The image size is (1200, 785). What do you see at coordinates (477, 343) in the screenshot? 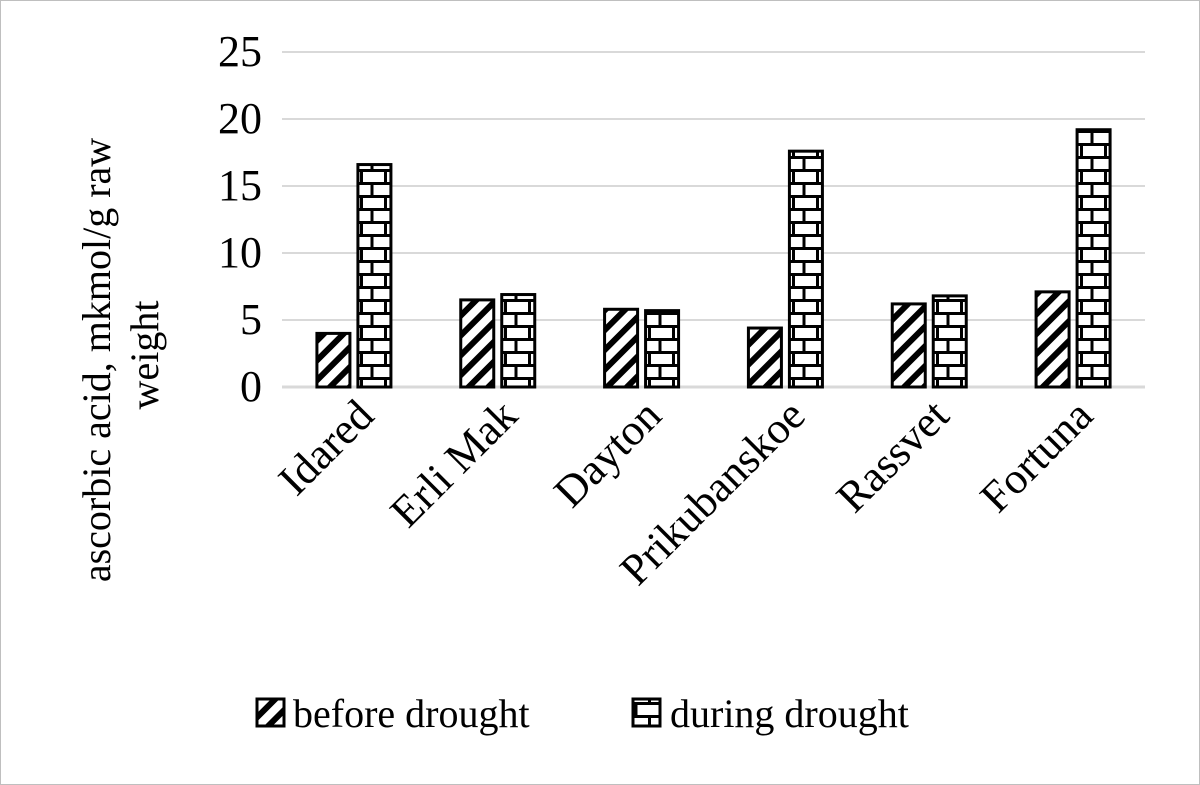
I see `bar-before-erli-mak` at bounding box center [477, 343].